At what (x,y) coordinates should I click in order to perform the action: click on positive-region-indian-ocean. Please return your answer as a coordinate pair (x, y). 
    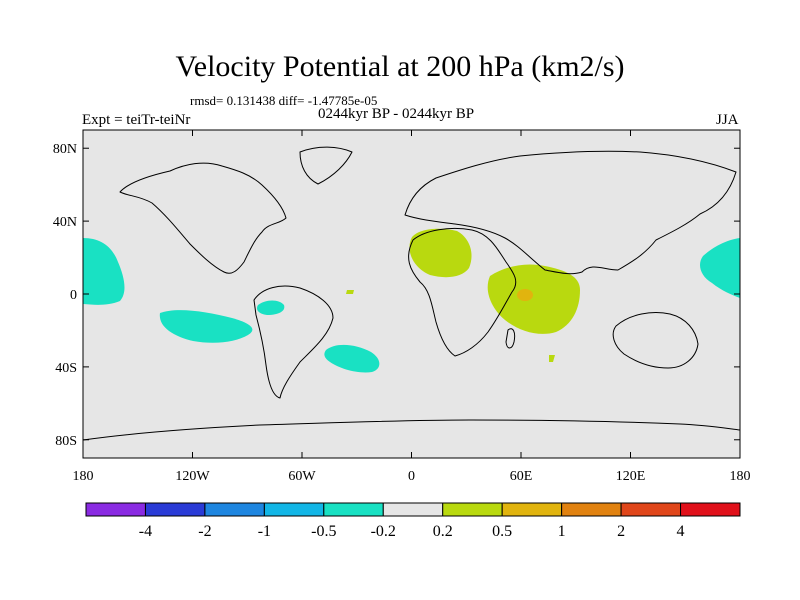
    Looking at the image, I should click on (533, 299).